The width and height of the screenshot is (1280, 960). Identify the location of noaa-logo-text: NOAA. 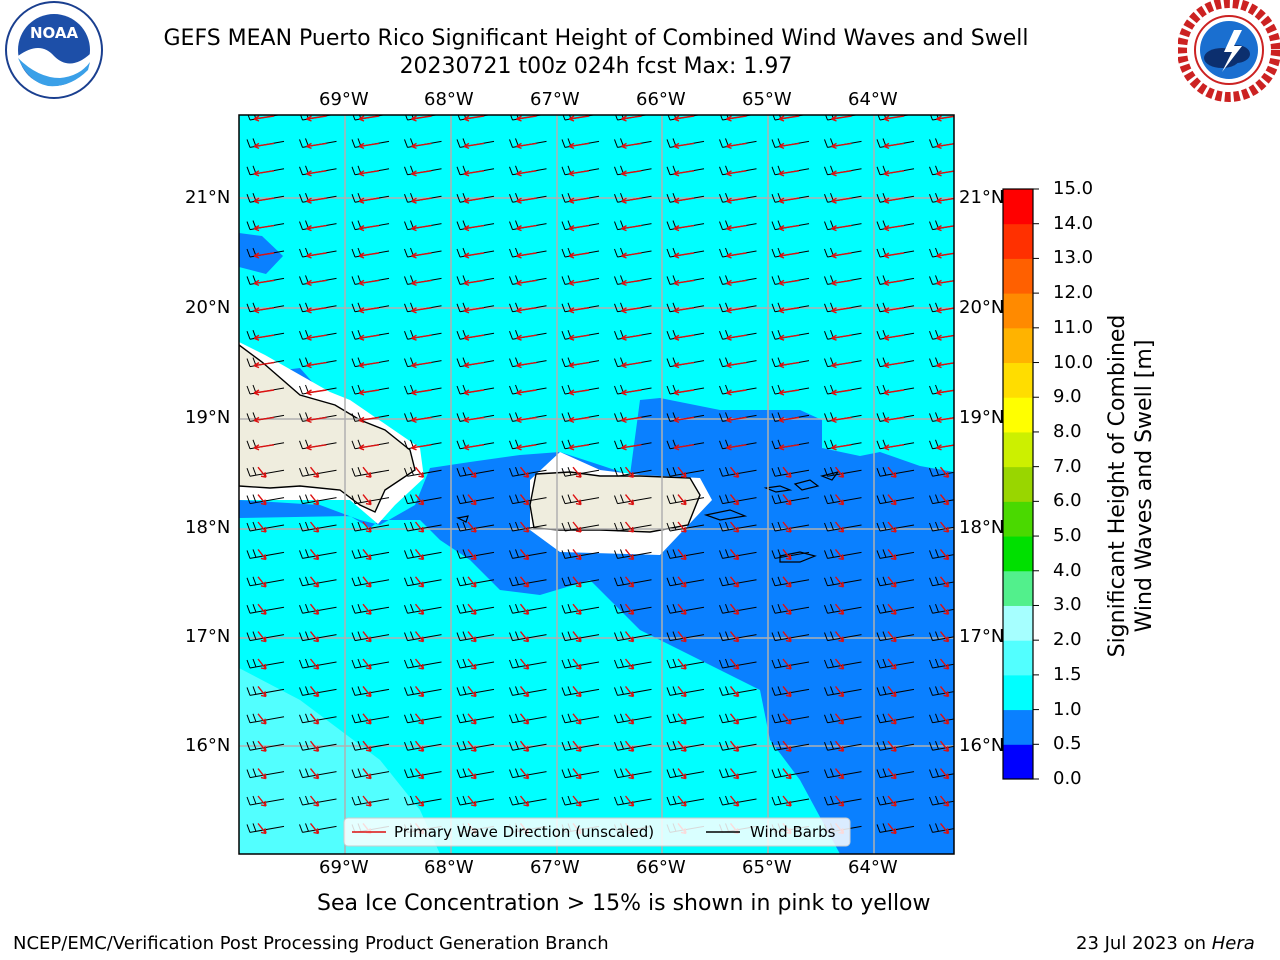
(54, 33).